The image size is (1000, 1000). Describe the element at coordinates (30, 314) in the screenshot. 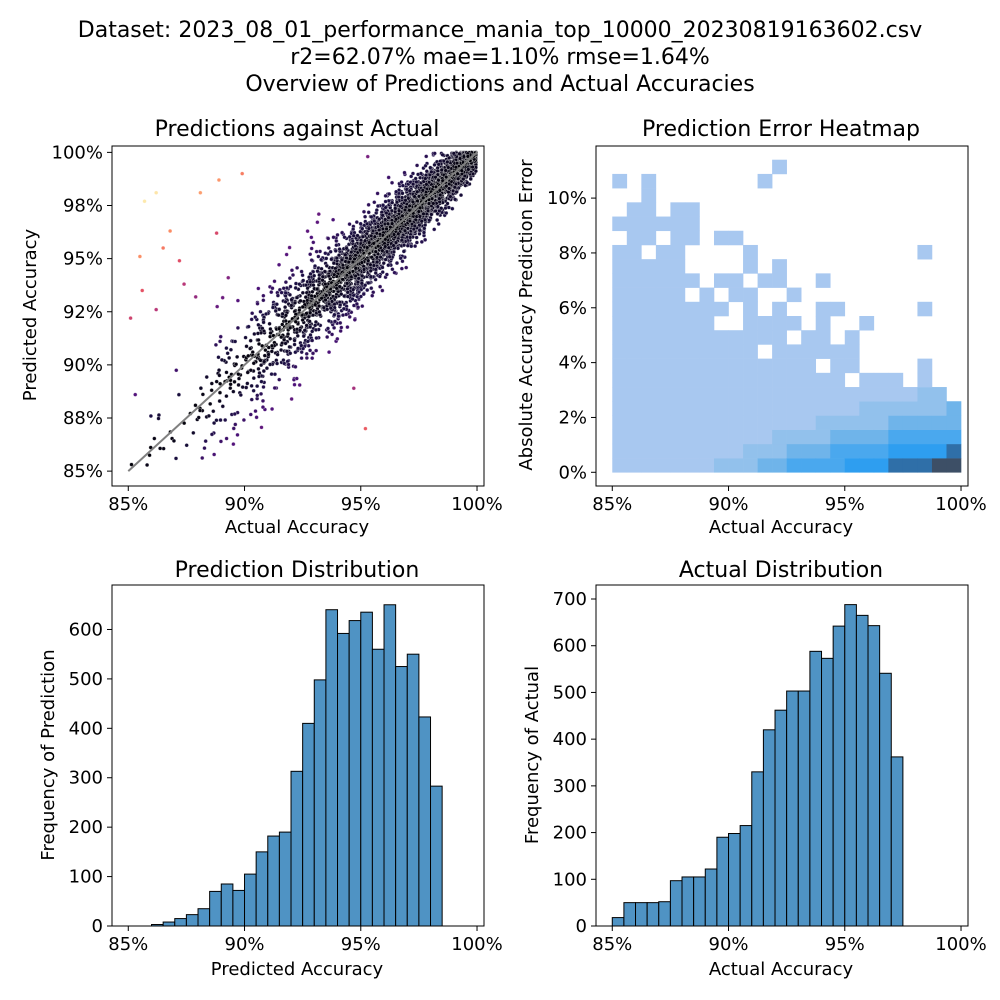

I see `scatter-ylabel: Predicted Accuracy` at that location.